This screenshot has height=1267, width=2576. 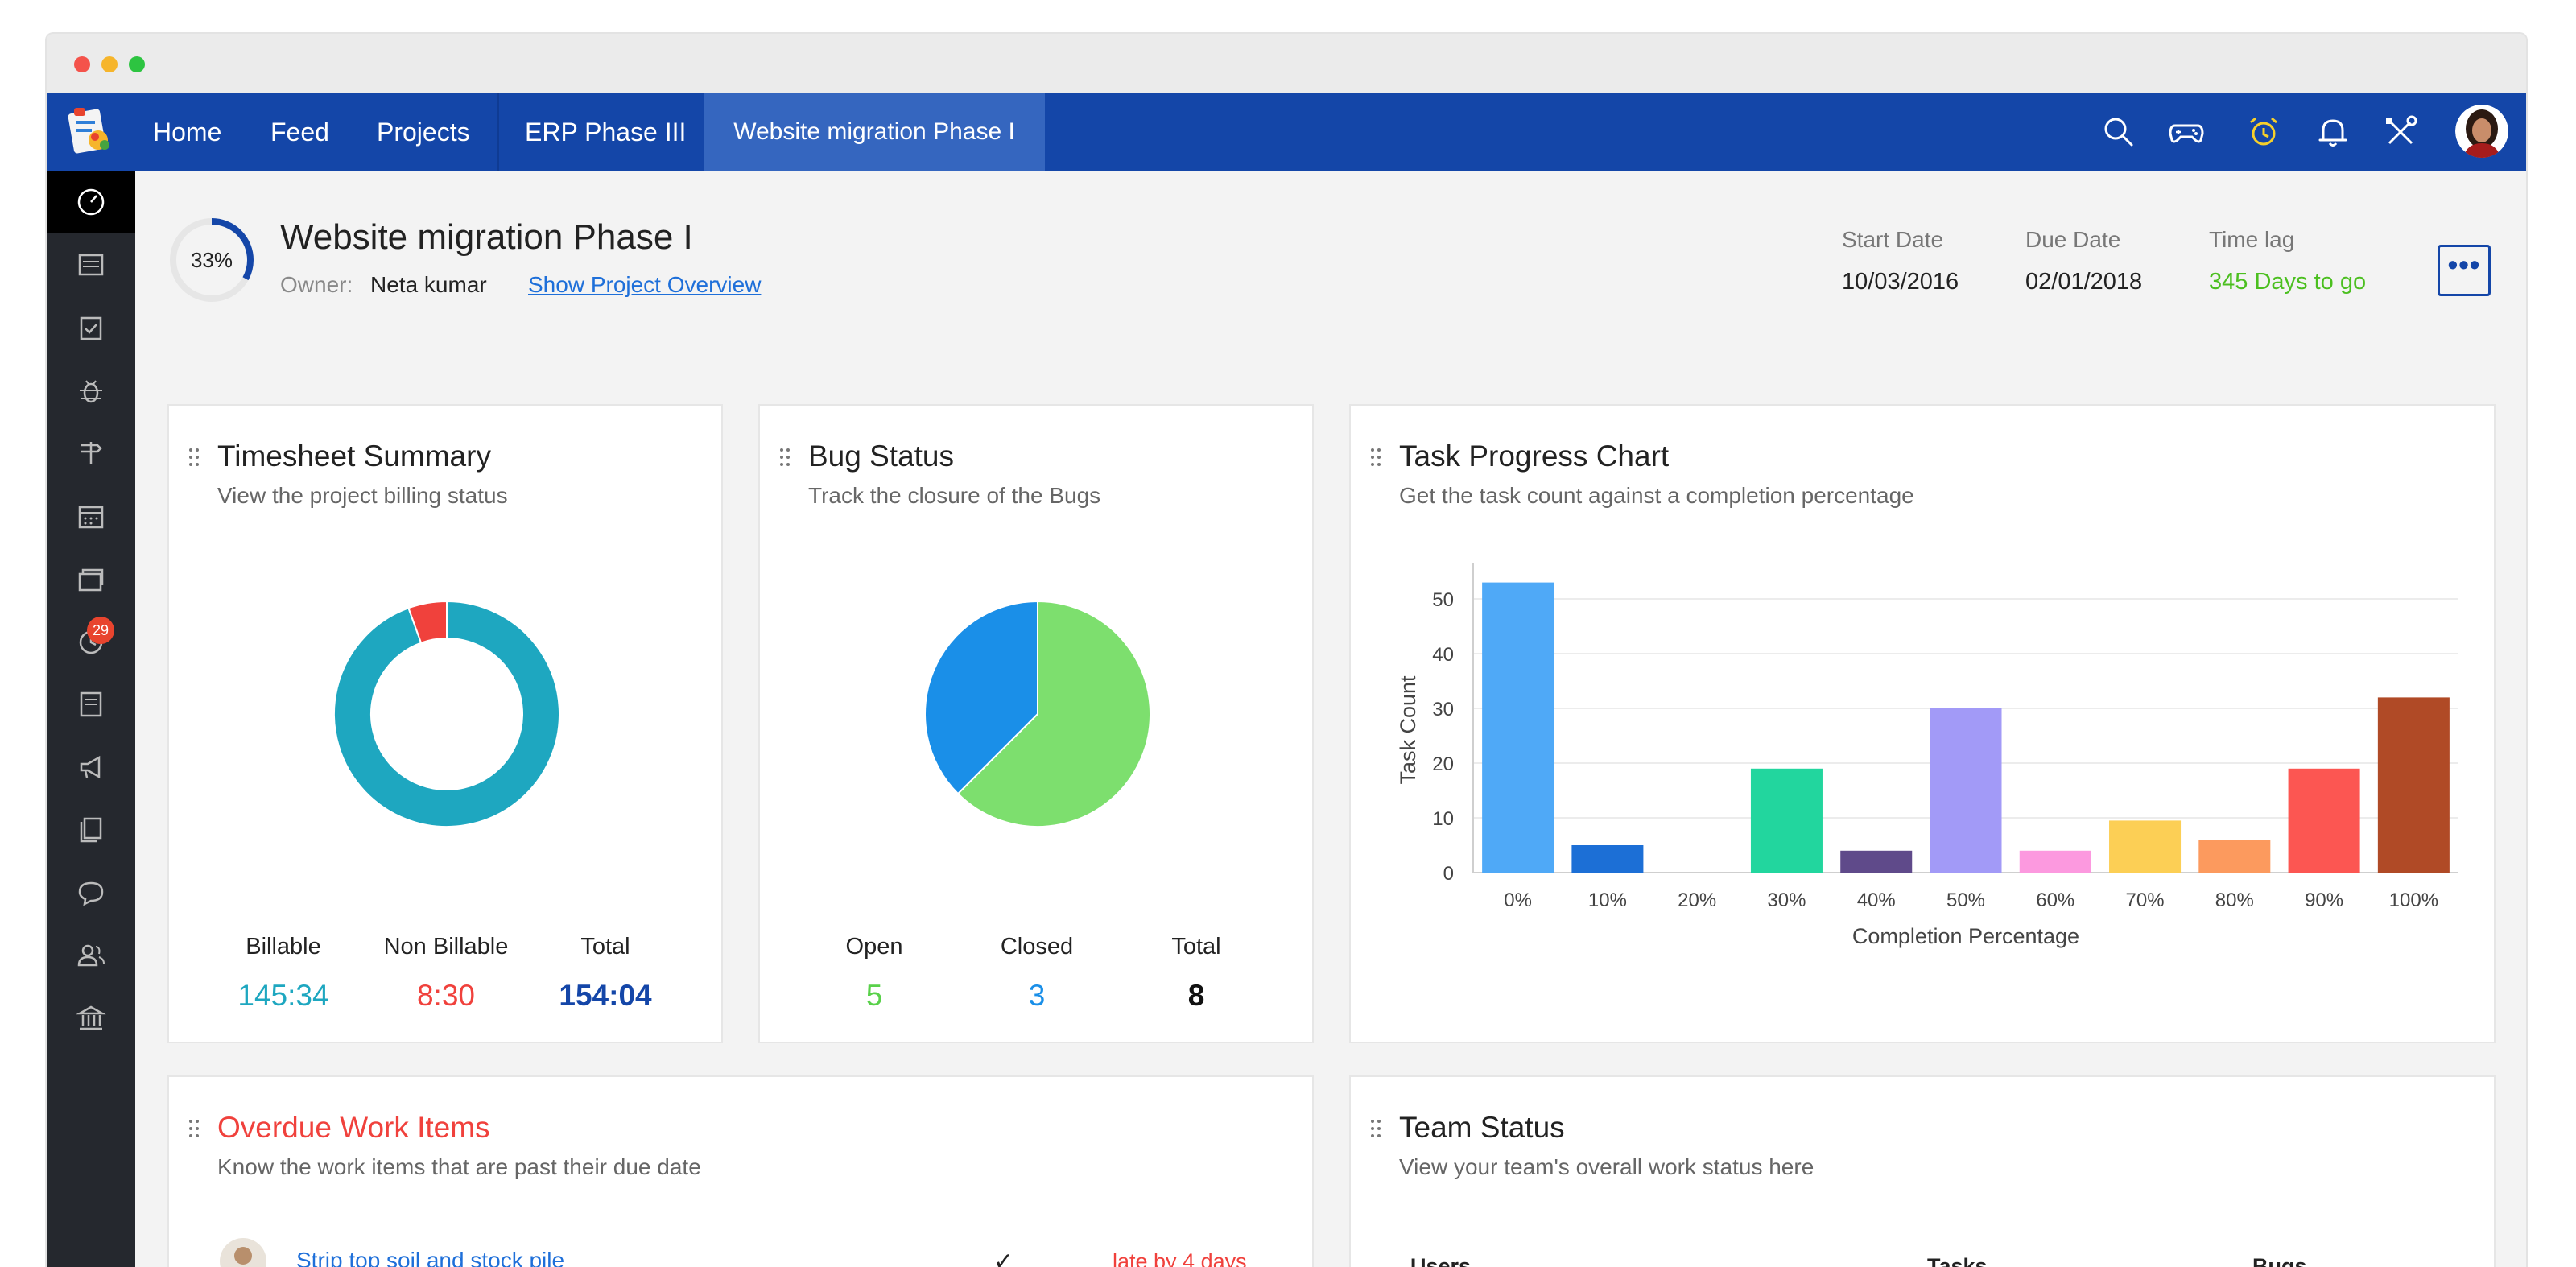 I want to click on calendar-icon, so click(x=91, y=517).